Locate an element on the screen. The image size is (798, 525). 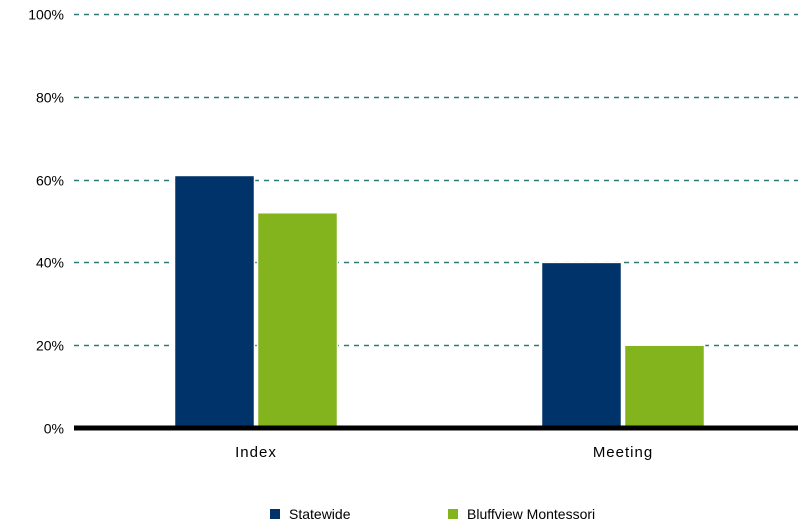
y-tick-label-60: 60% is located at coordinates (50, 181).